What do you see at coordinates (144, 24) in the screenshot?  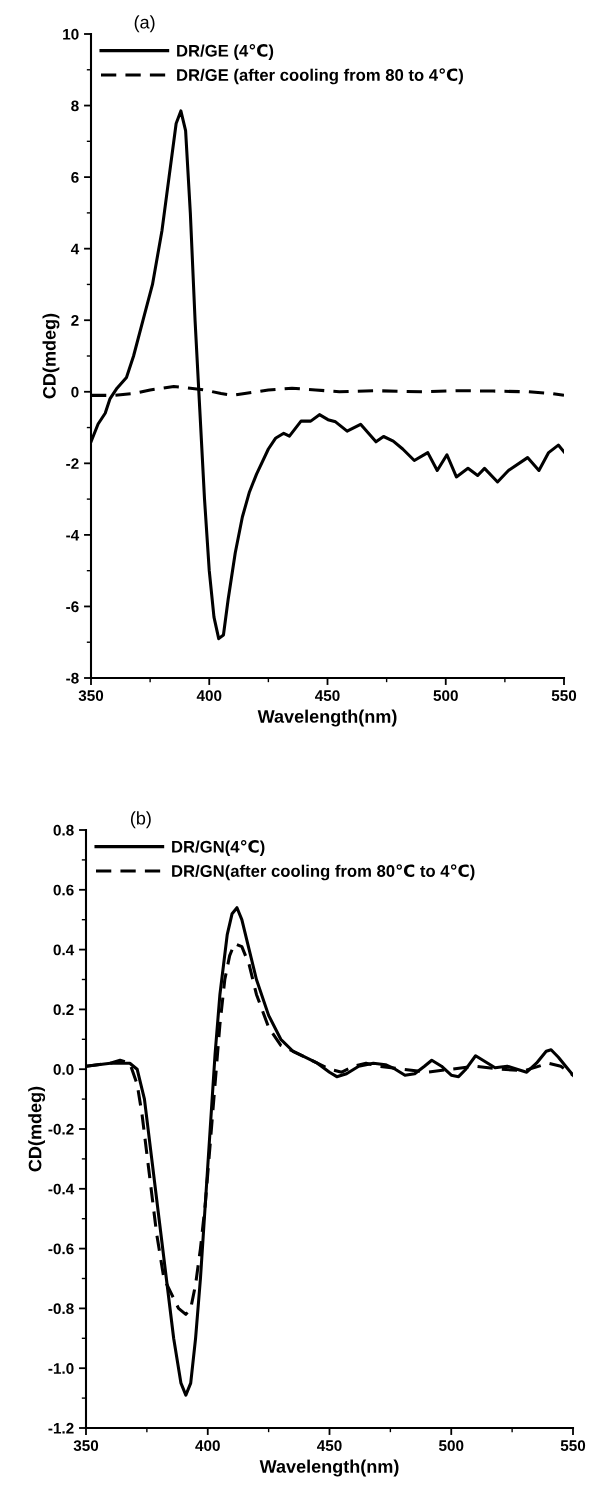 I see `chart-title: (a)` at bounding box center [144, 24].